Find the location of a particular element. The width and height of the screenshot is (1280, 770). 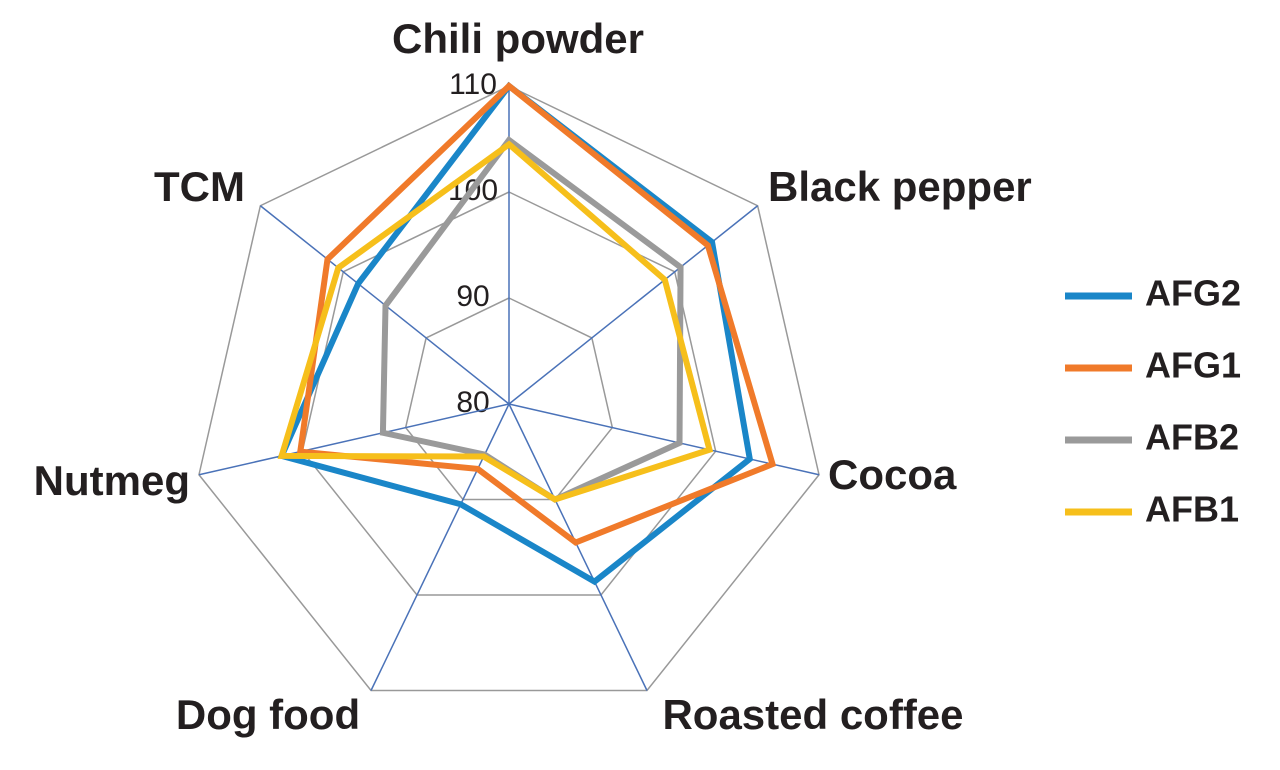

category-label: Dog food is located at coordinates (268, 714).